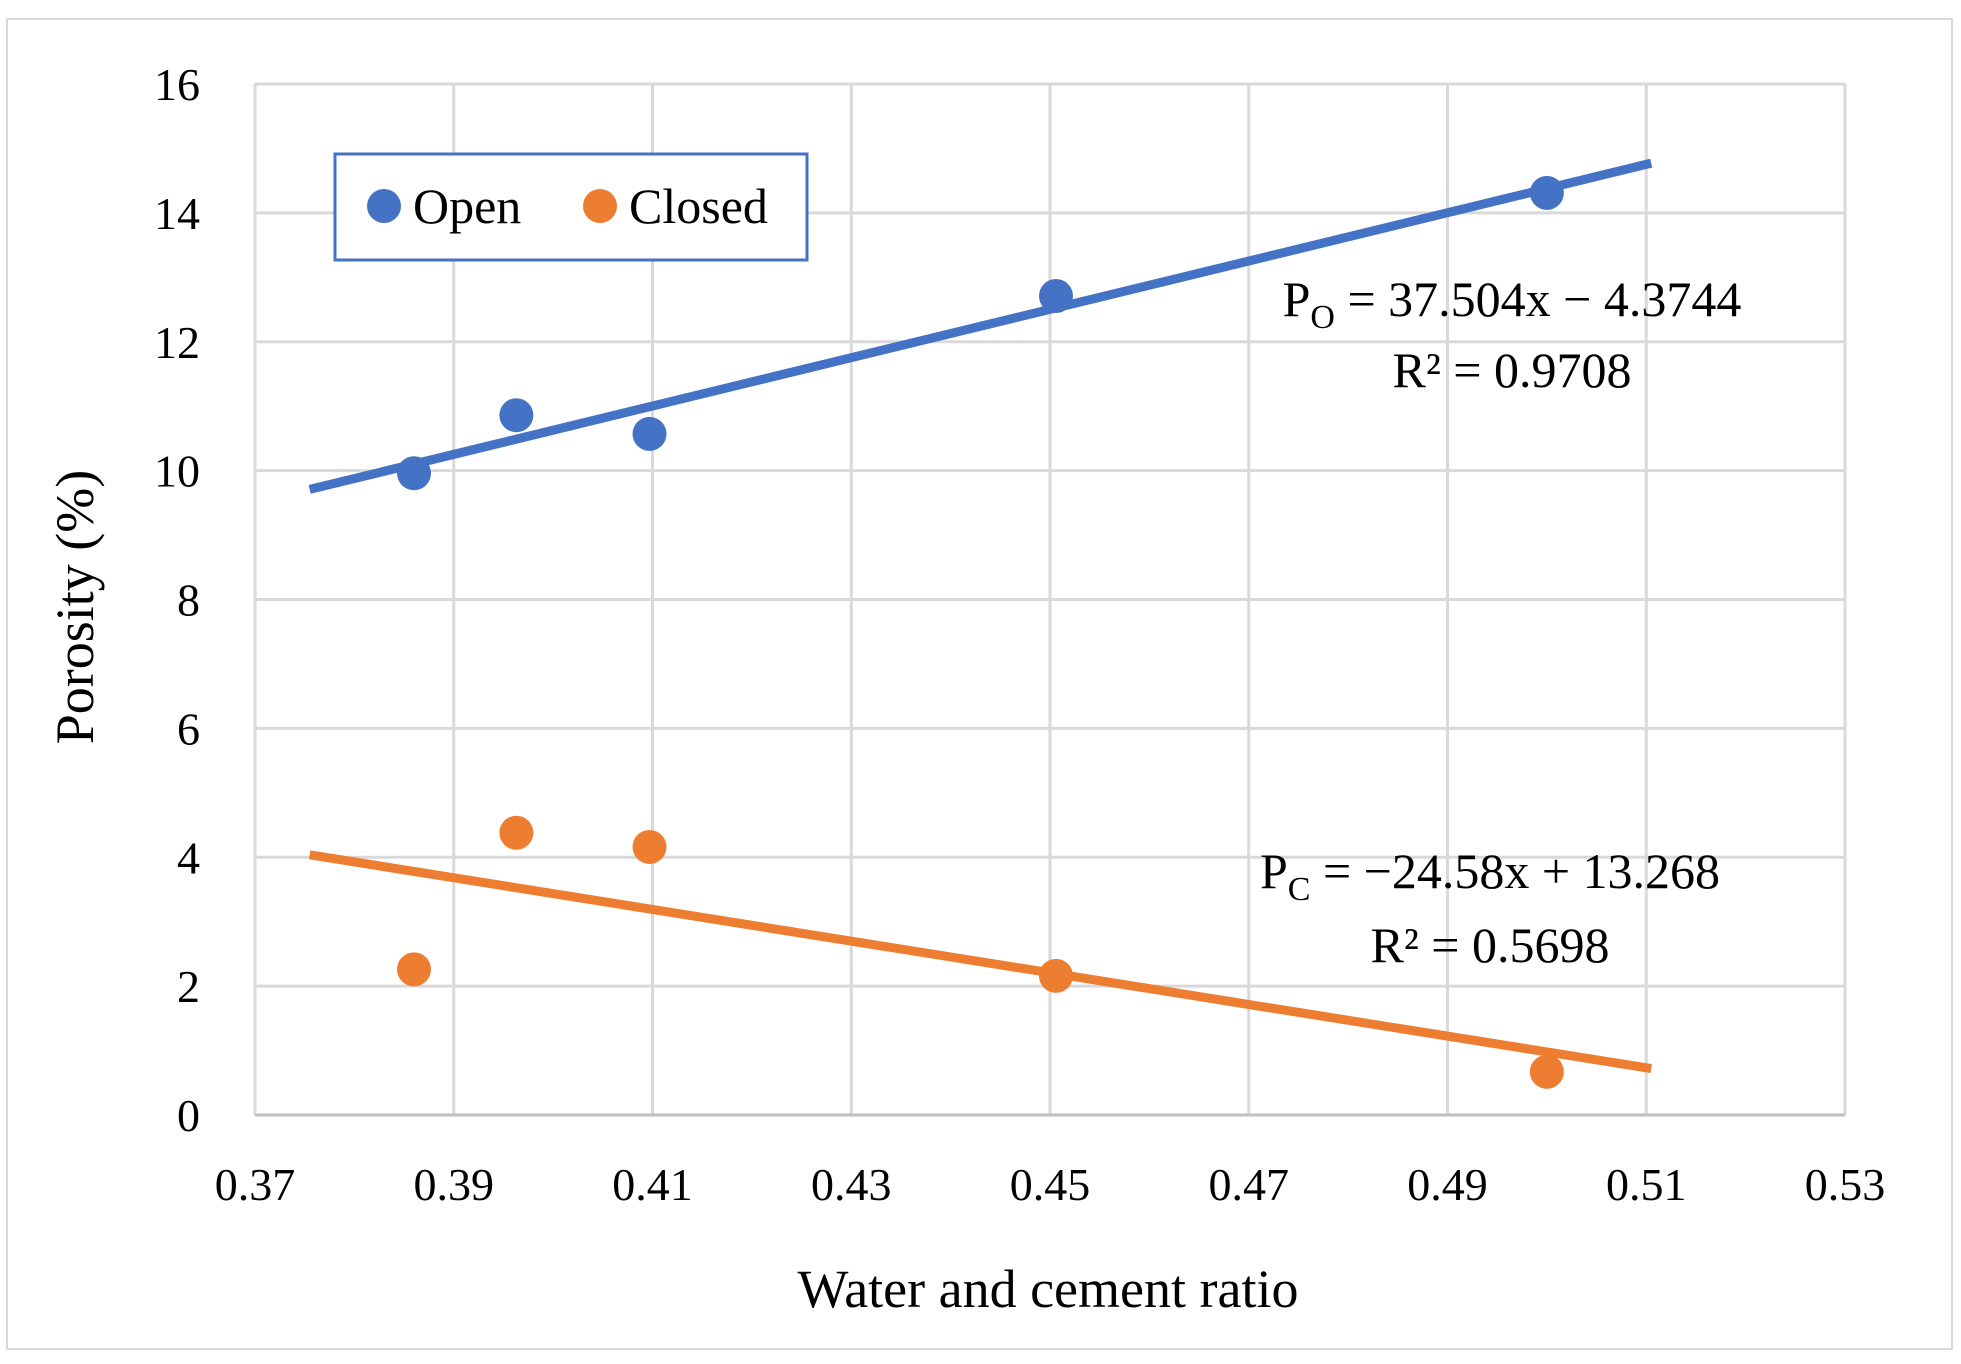 This screenshot has height=1364, width=1961. I want to click on legend: Open Closed, so click(571, 207).